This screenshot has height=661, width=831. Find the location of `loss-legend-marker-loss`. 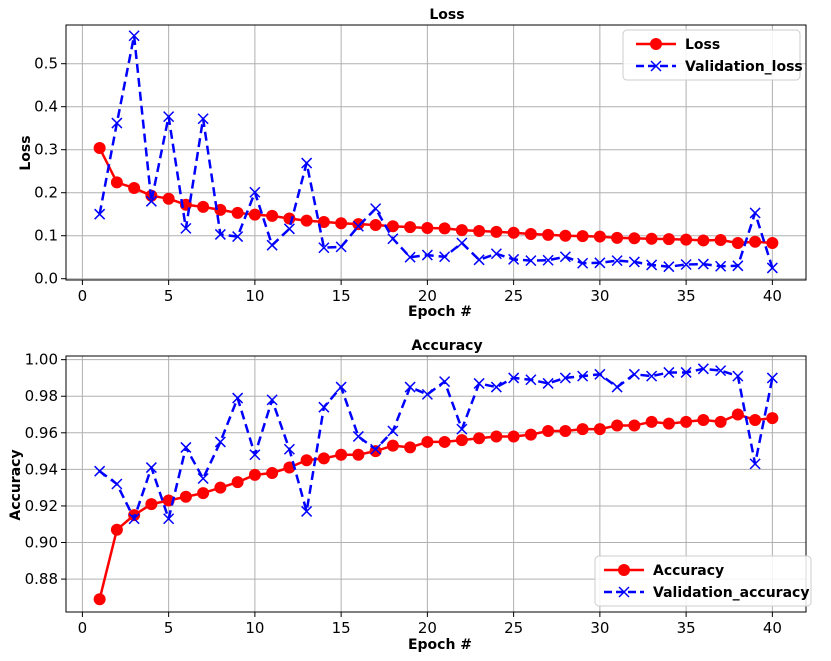

loss-legend-marker-loss is located at coordinates (656, 44).